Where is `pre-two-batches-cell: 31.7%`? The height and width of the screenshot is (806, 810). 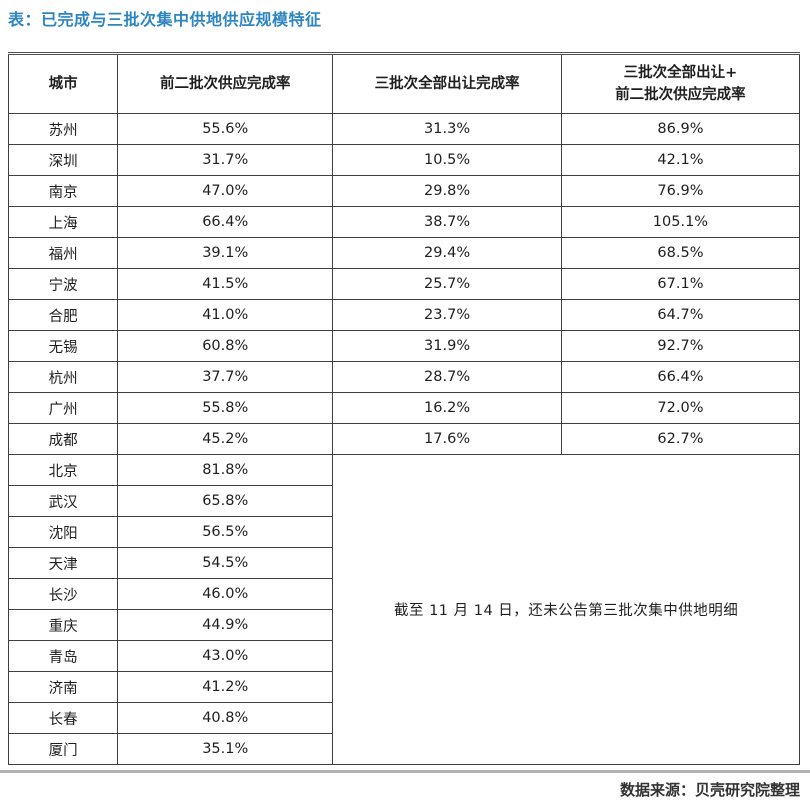 pre-two-batches-cell: 31.7% is located at coordinates (225, 160).